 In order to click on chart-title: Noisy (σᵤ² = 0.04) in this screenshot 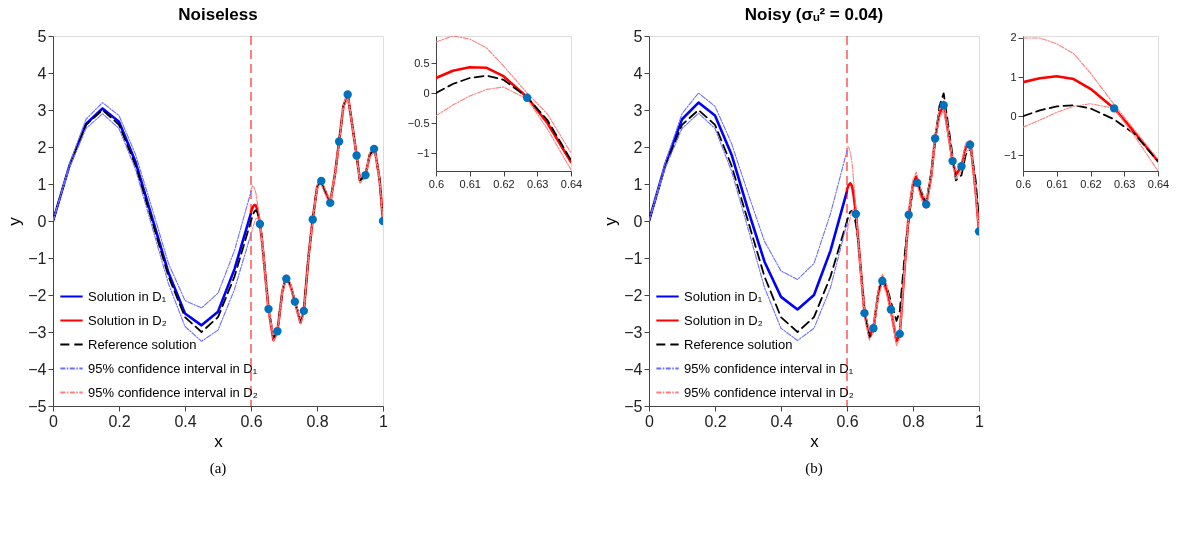, I will do `click(814, 14)`.